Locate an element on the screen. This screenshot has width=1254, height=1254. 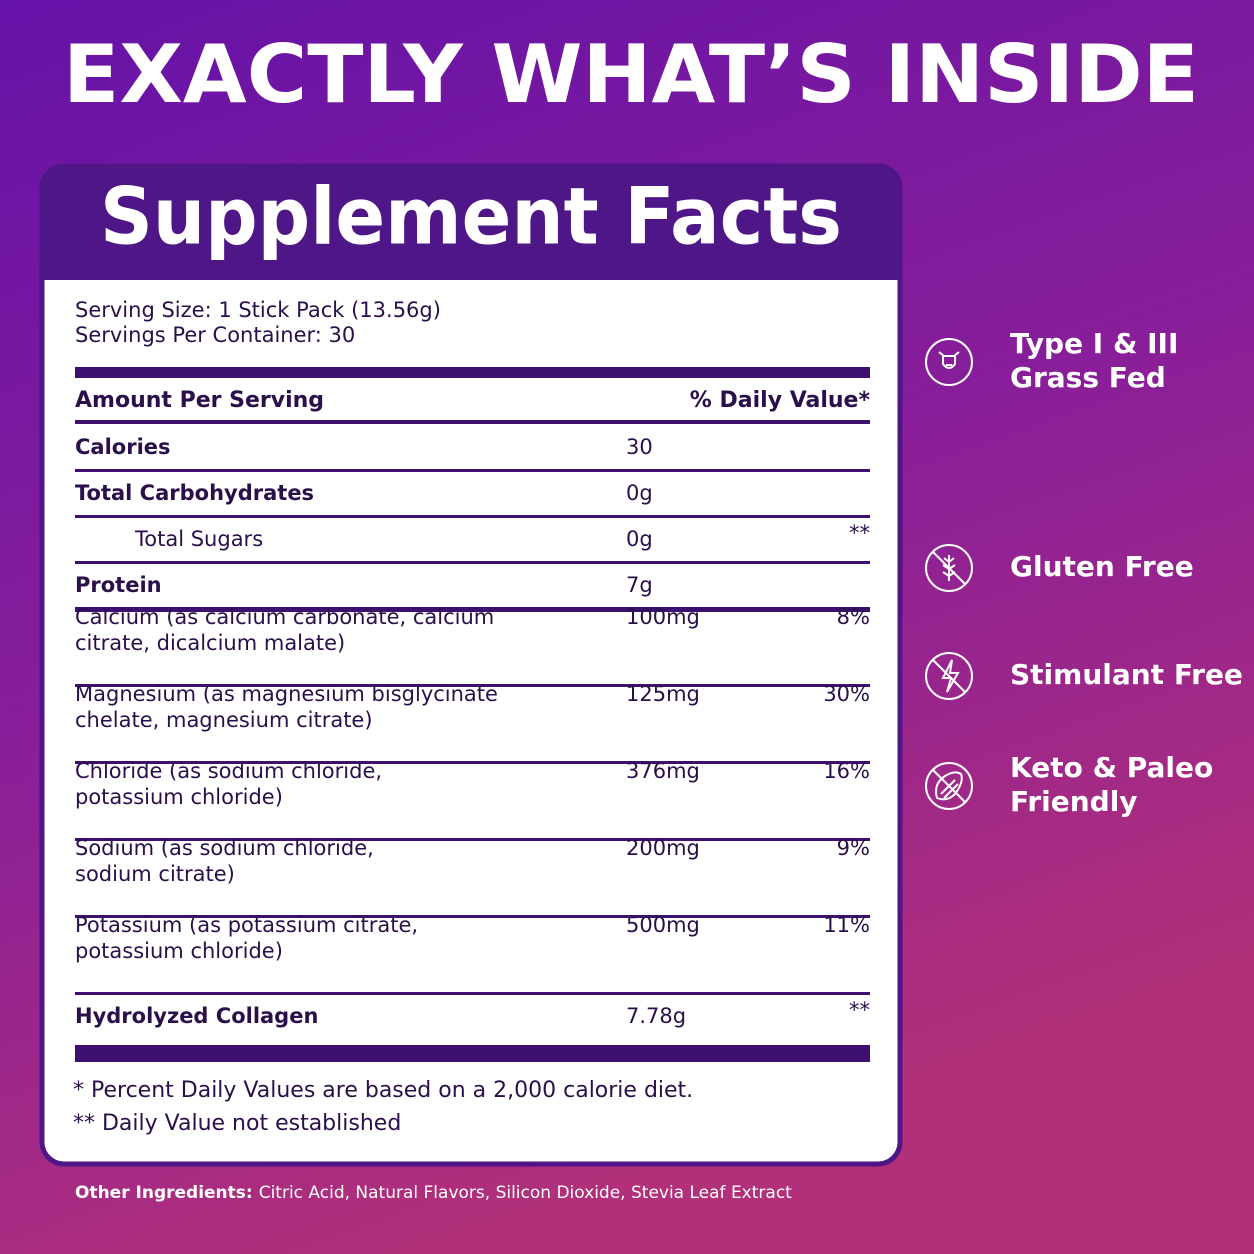
amount: 7.78g is located at coordinates (656, 1016).